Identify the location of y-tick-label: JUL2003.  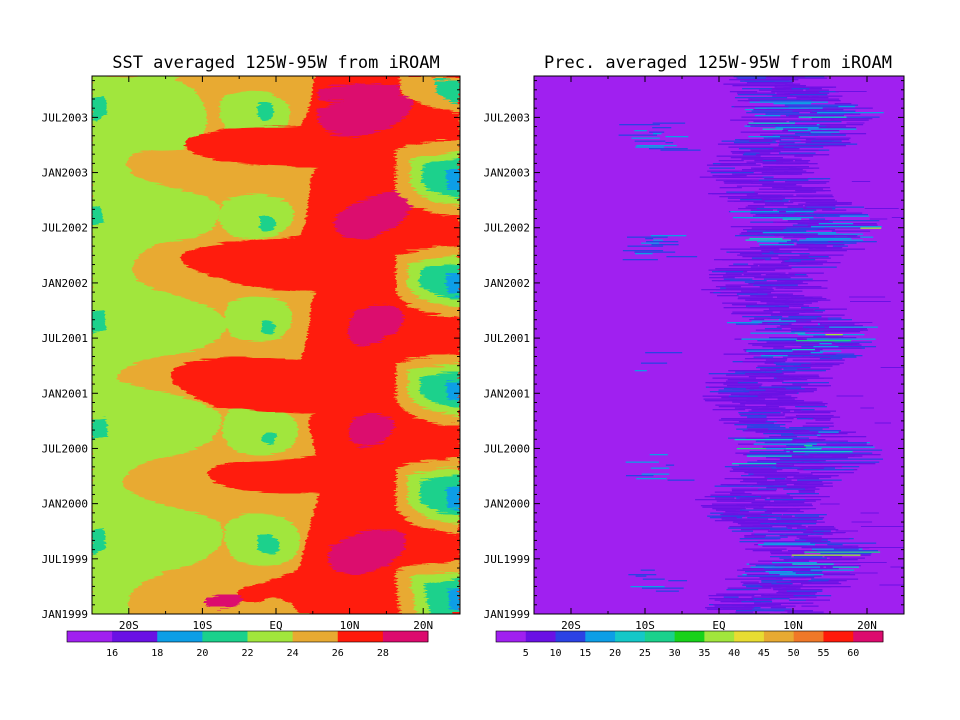
(507, 117).